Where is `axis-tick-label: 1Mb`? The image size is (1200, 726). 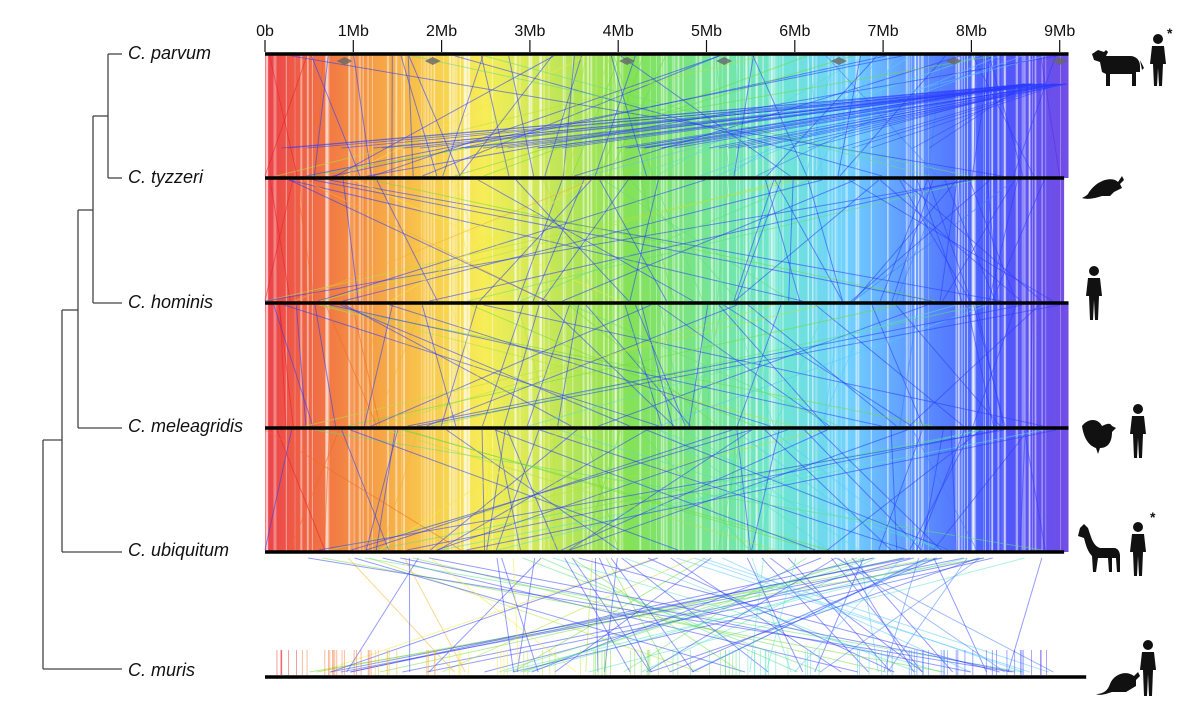 axis-tick-label: 1Mb is located at coordinates (353, 31).